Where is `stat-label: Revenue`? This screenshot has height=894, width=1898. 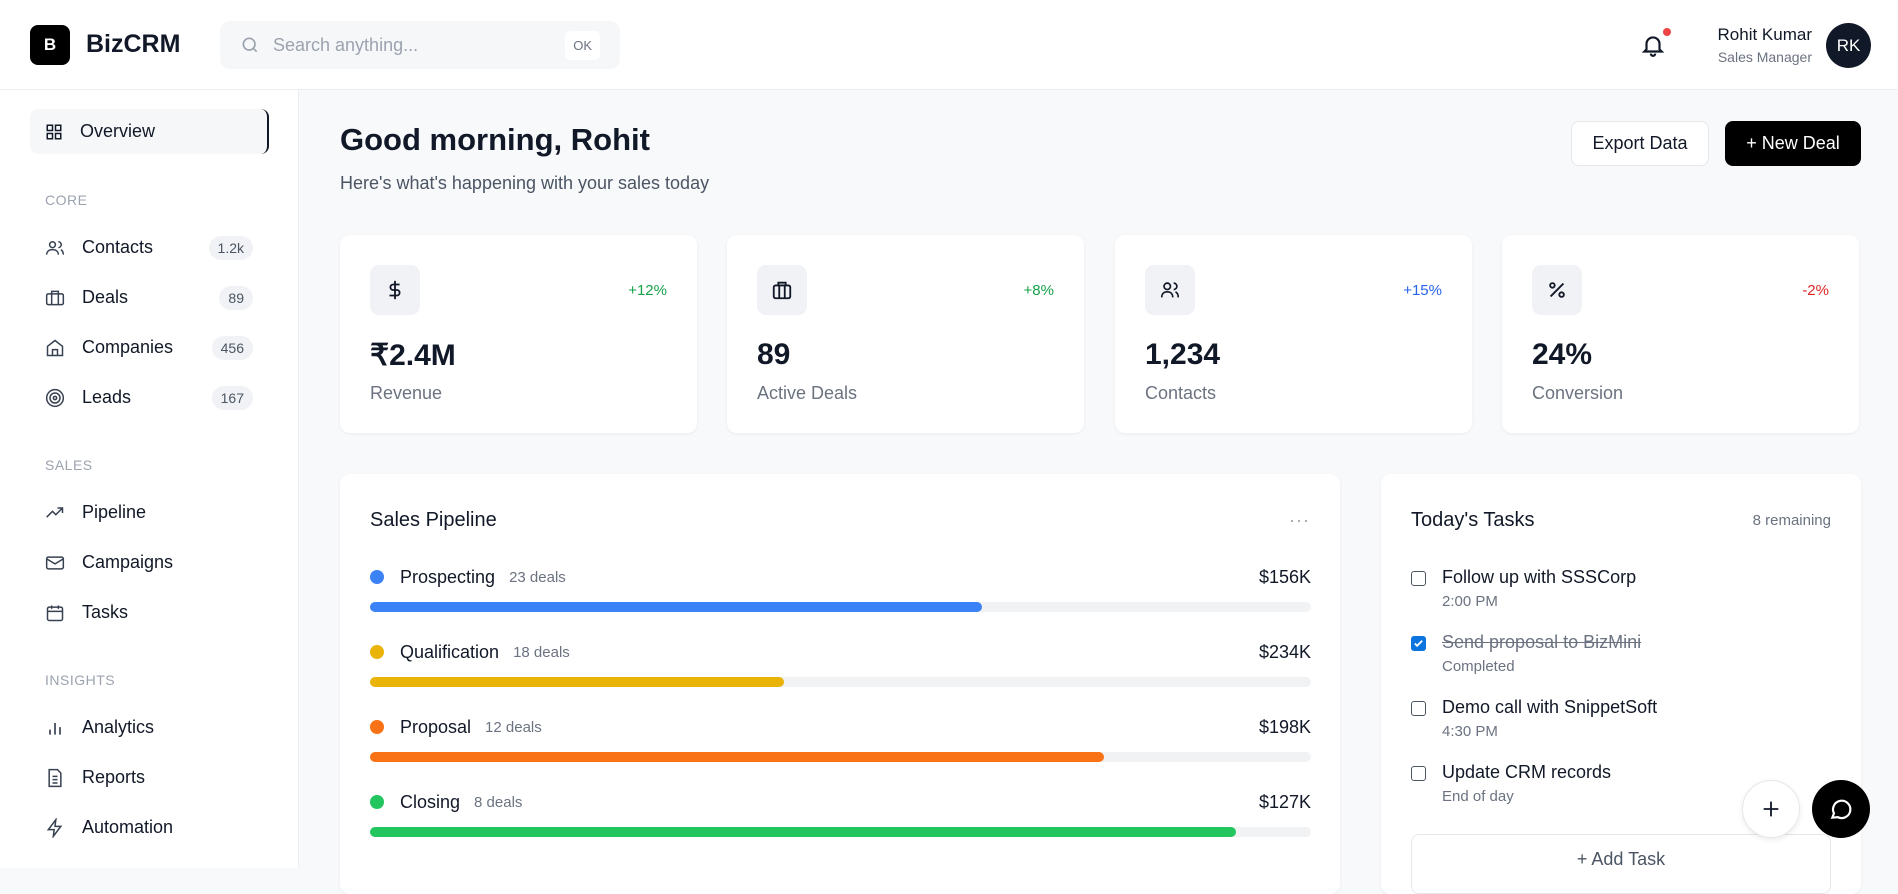
stat-label: Revenue is located at coordinates (406, 393).